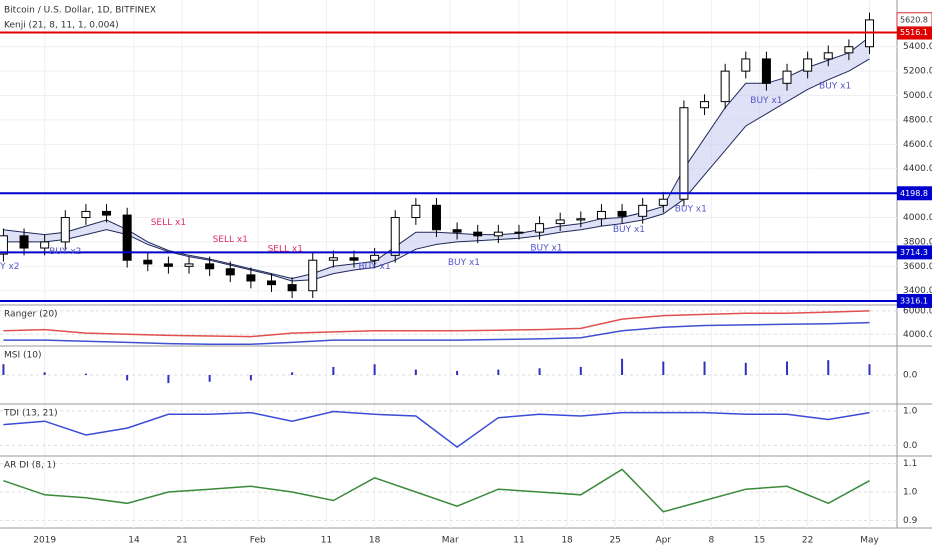  Describe the element at coordinates (65, 252) in the screenshot. I see `signal-label: BUY x2` at that location.